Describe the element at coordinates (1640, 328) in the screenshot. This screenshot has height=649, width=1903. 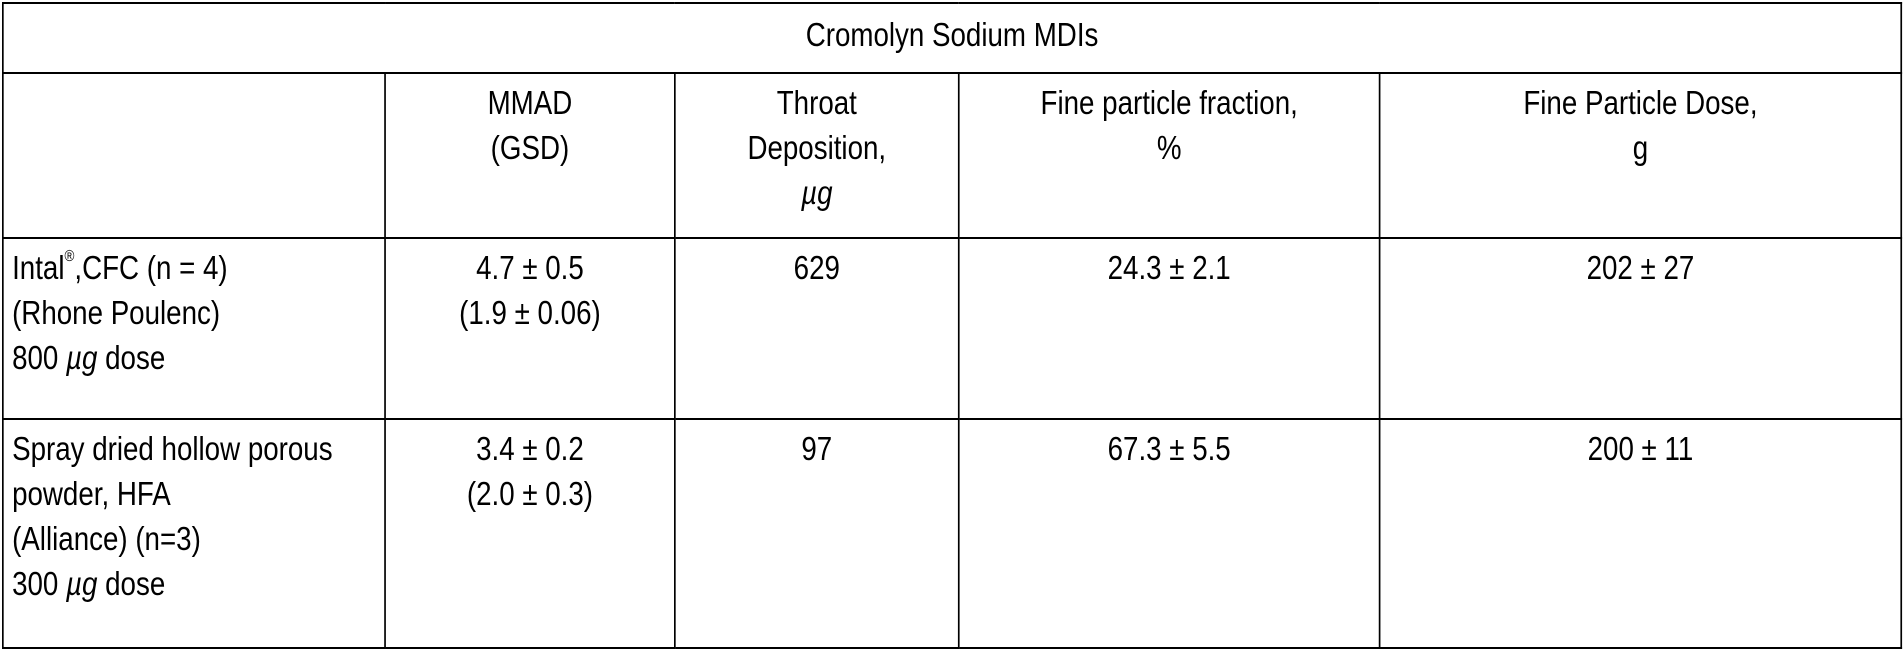
I see `cell-fpd: 202 ± 27` at that location.